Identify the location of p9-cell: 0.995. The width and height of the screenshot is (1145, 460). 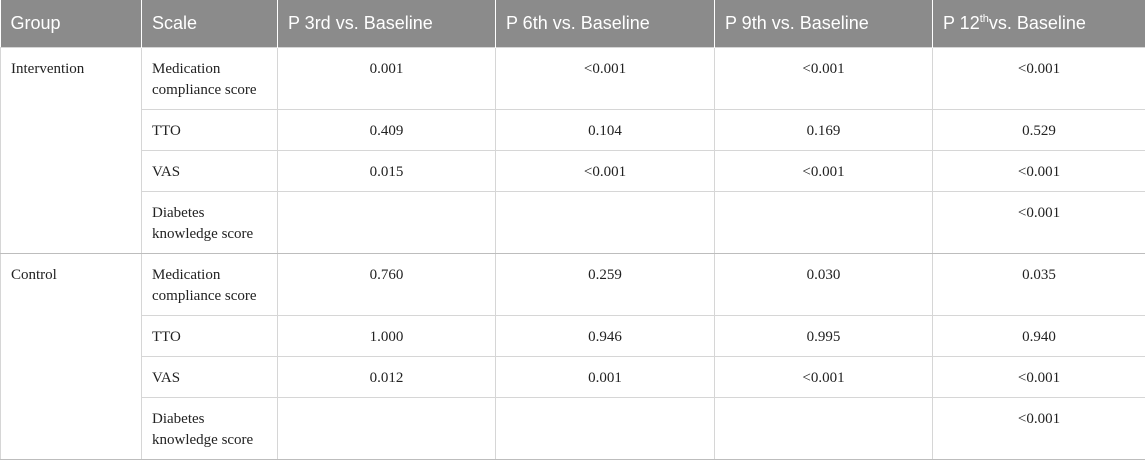
(824, 336).